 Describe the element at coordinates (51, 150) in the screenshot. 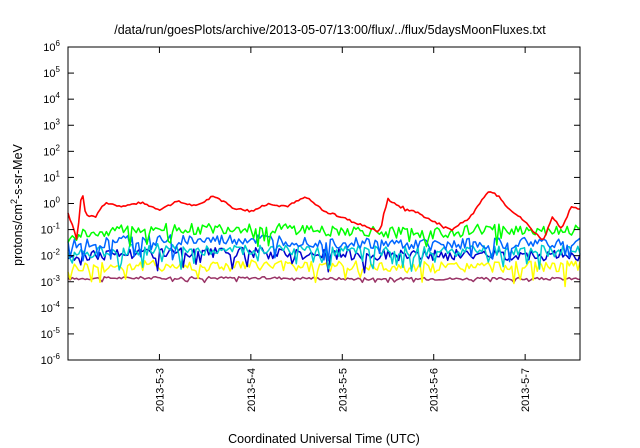

I see `y-tick-label: 10²` at that location.